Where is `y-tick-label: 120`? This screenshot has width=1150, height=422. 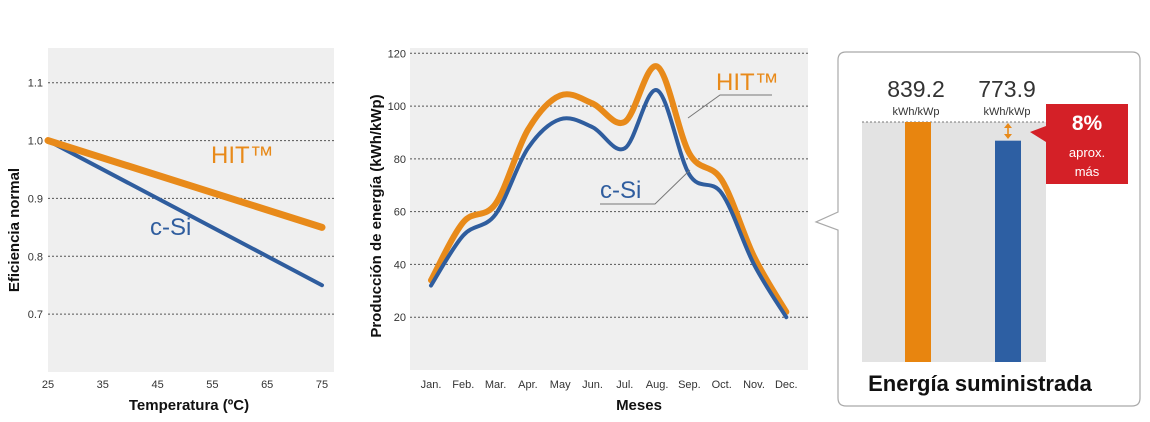
y-tick-label: 120 is located at coordinates (397, 54).